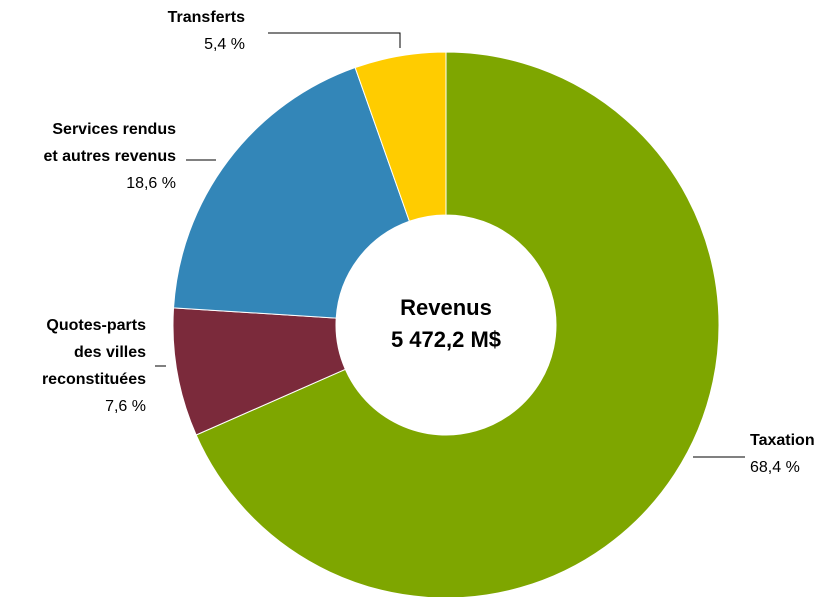  Describe the element at coordinates (151, 183) in the screenshot. I see `value-label: 18,6 %` at that location.